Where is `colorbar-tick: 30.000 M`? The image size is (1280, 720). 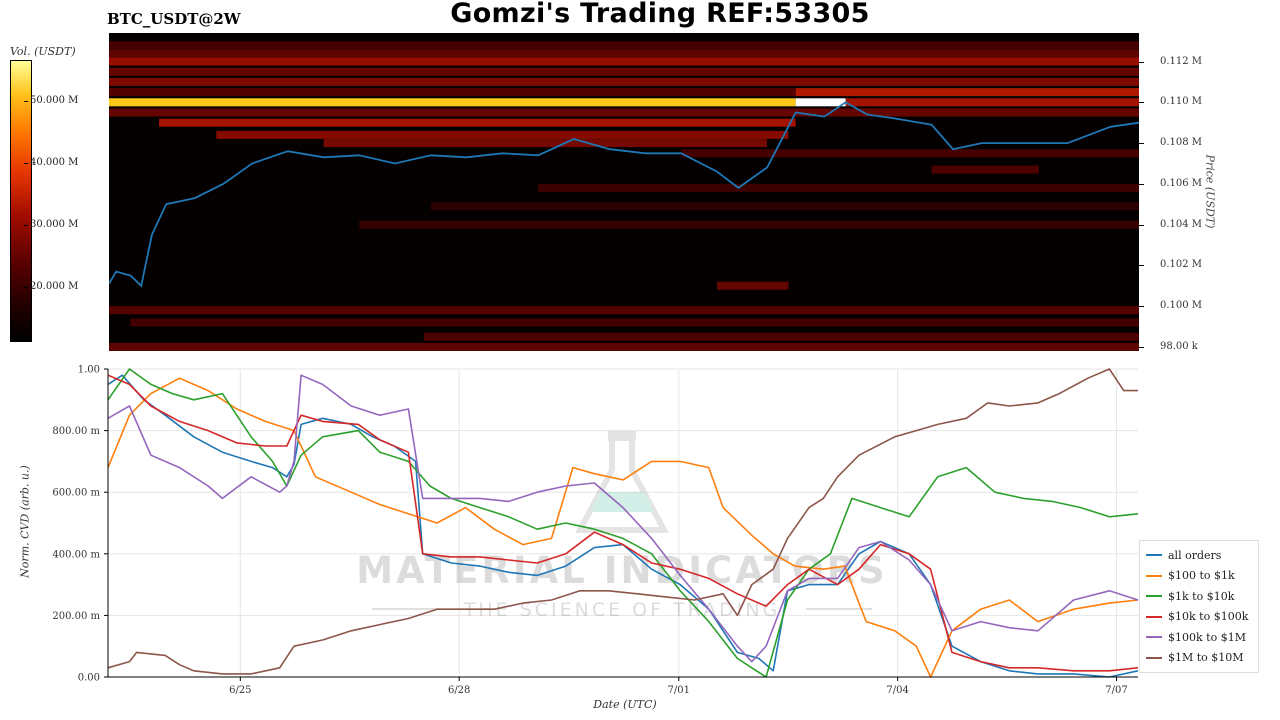
colorbar-tick: 30.000 M is located at coordinates (51, 224).